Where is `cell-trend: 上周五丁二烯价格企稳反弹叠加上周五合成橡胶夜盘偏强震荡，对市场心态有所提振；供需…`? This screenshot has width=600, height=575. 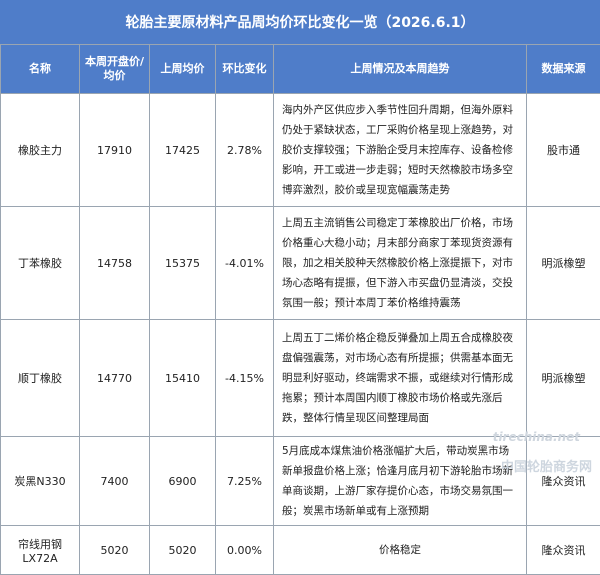 cell-trend: 上周五丁二烯价格企稳反弹叠加上周五合成橡胶夜盘偏强震荡，对市场心态有所提振；供需… is located at coordinates (400, 378).